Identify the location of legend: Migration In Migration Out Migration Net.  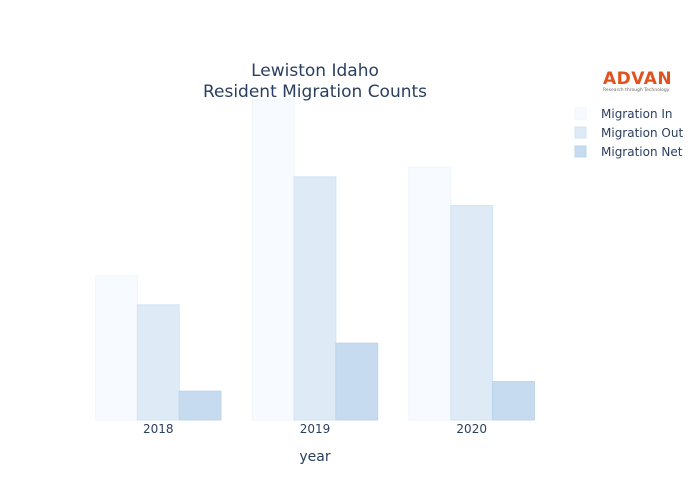
(628, 133).